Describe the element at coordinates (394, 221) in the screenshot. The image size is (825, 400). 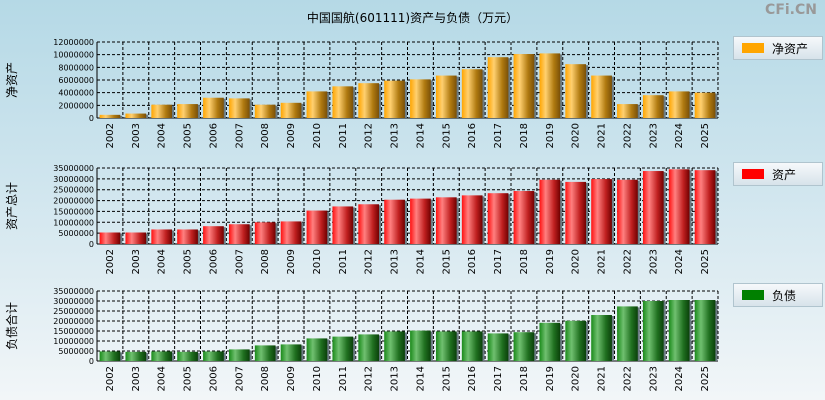
I see `bar-assets-2013` at that location.